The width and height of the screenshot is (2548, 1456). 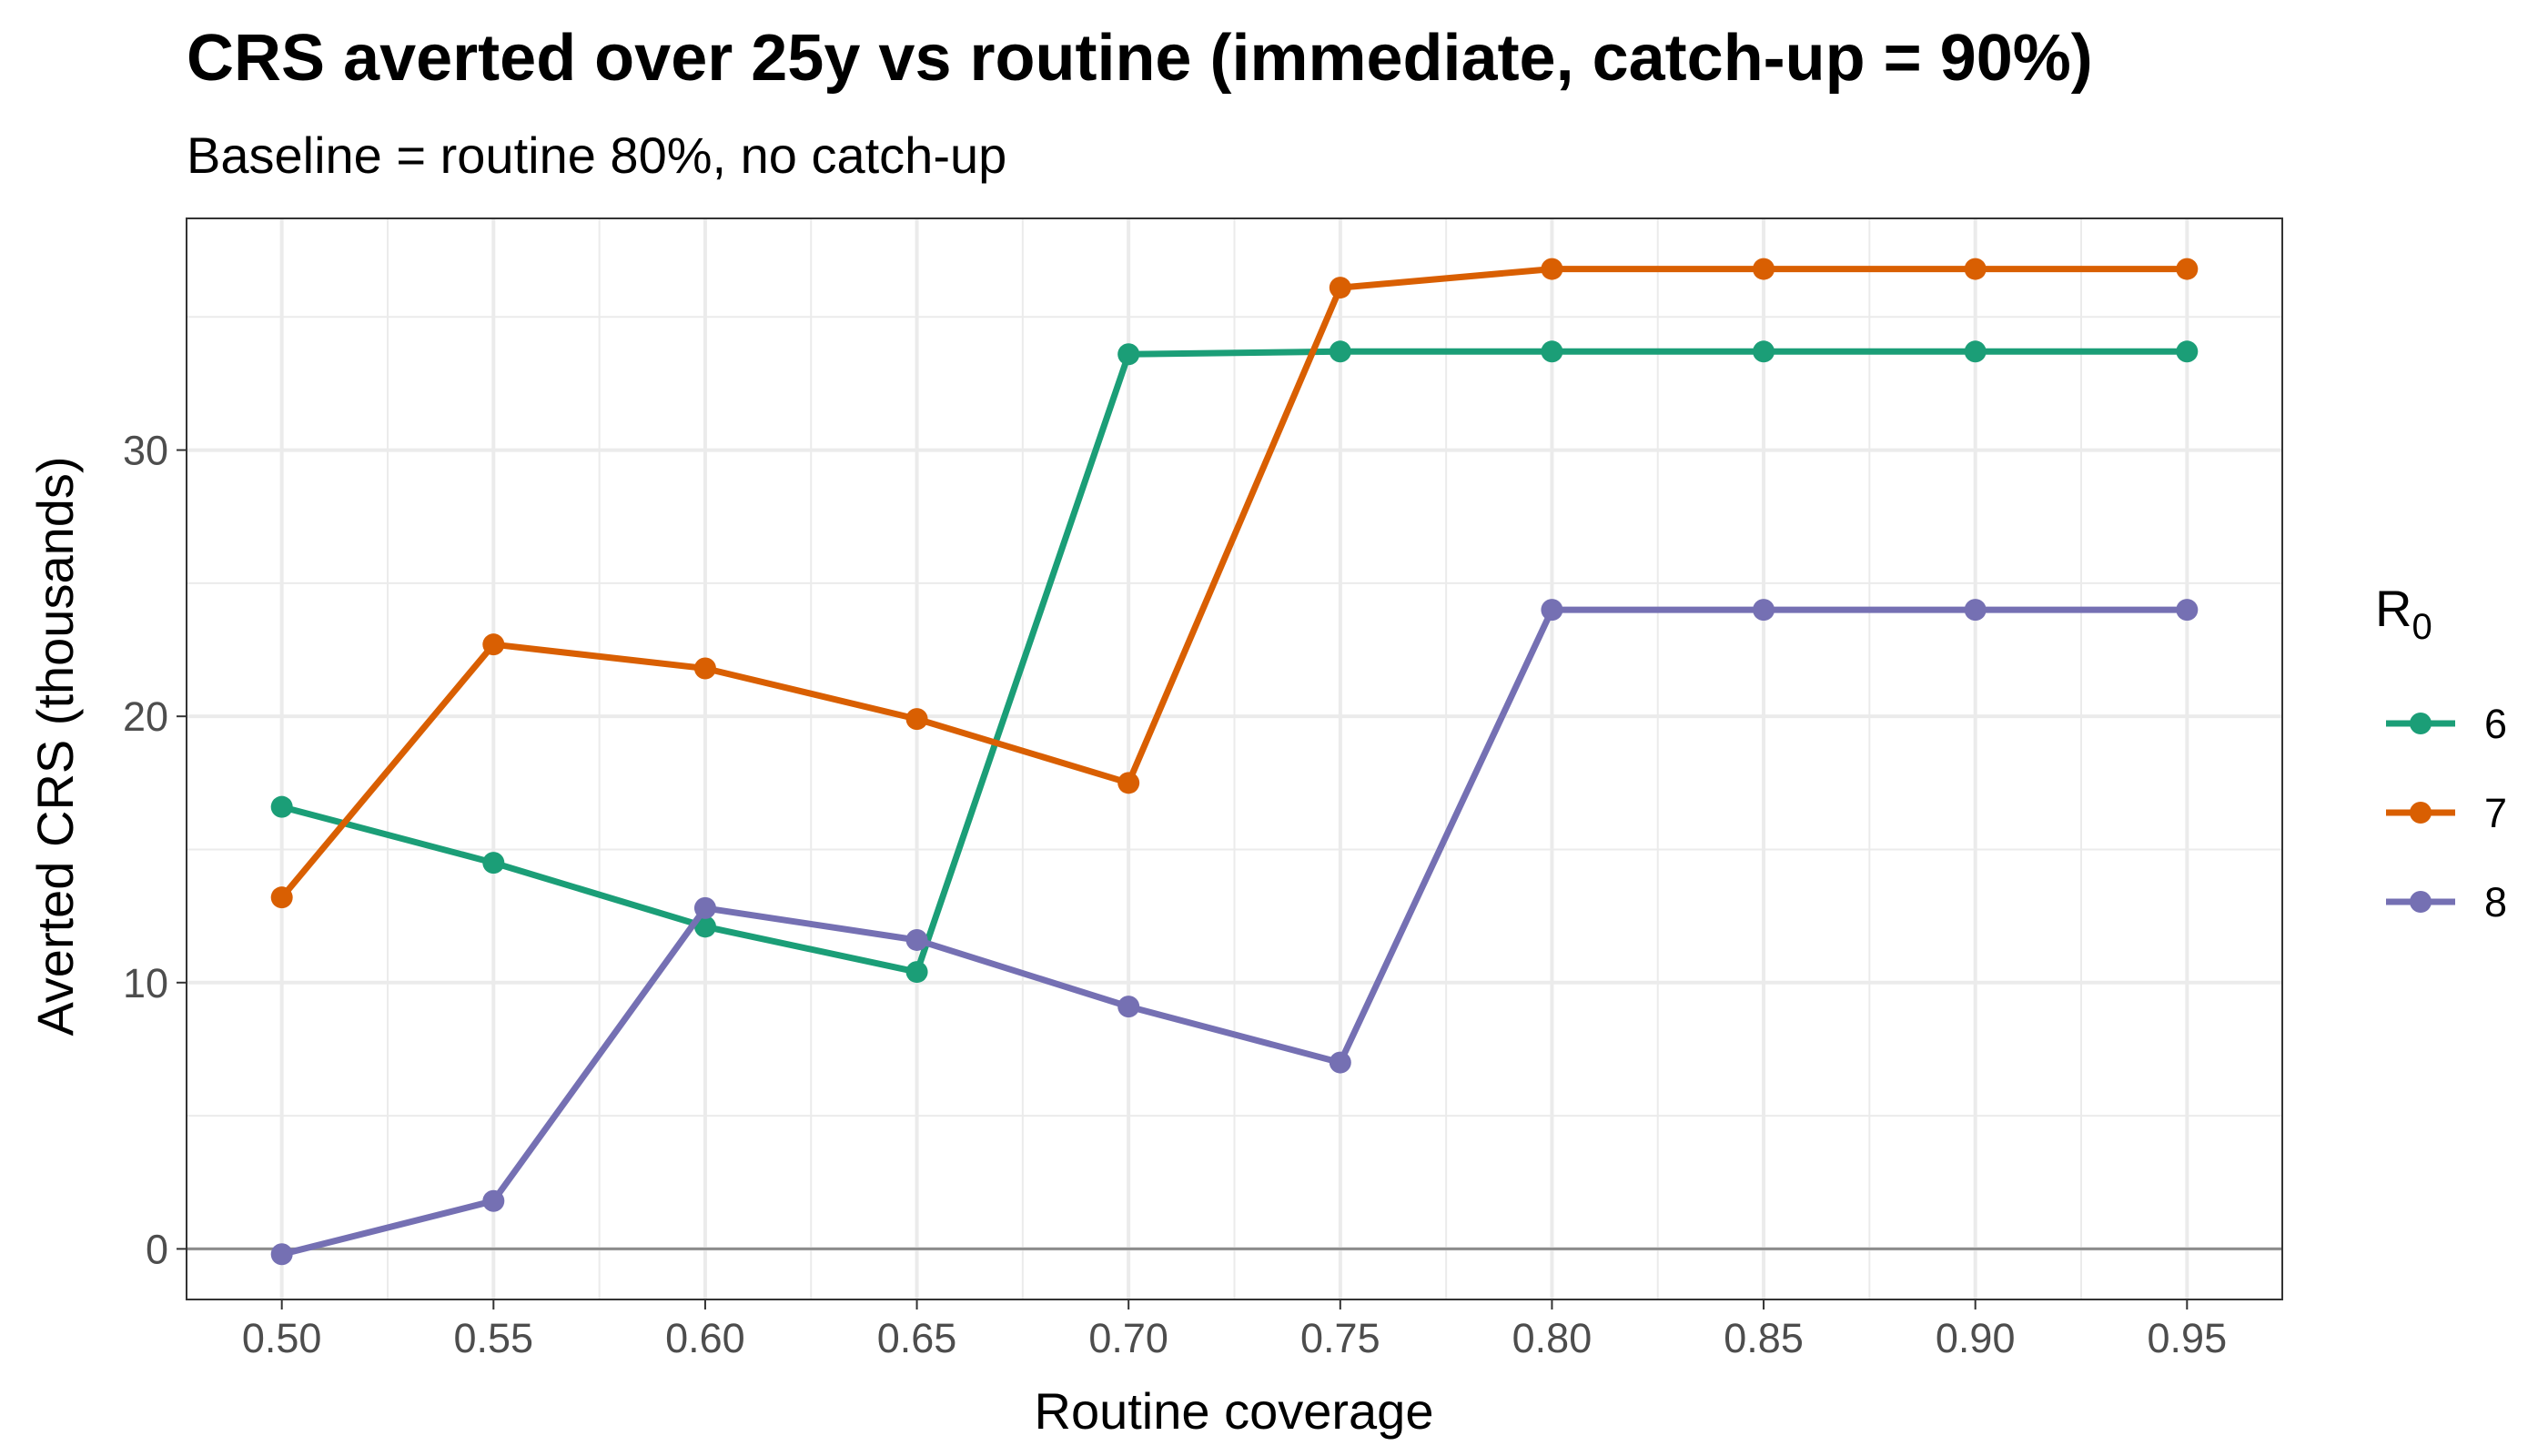 What do you see at coordinates (157, 1249) in the screenshot?
I see `y-tick-label: 0` at bounding box center [157, 1249].